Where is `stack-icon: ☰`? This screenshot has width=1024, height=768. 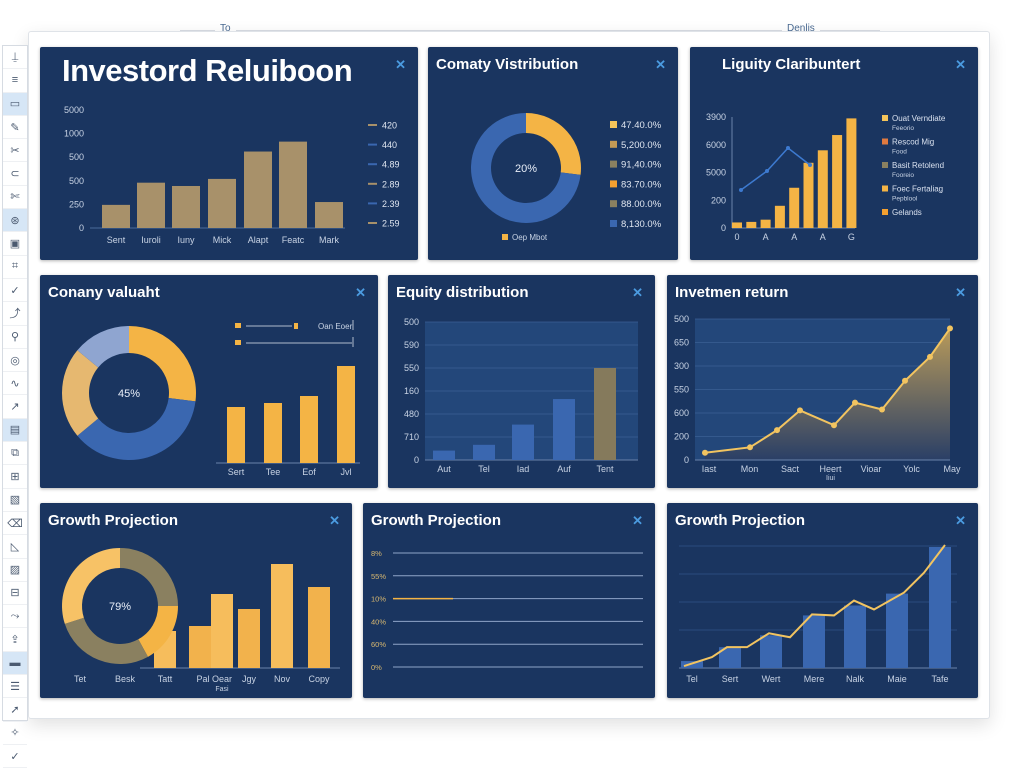
stack-icon: ☰ is located at coordinates (15, 687).